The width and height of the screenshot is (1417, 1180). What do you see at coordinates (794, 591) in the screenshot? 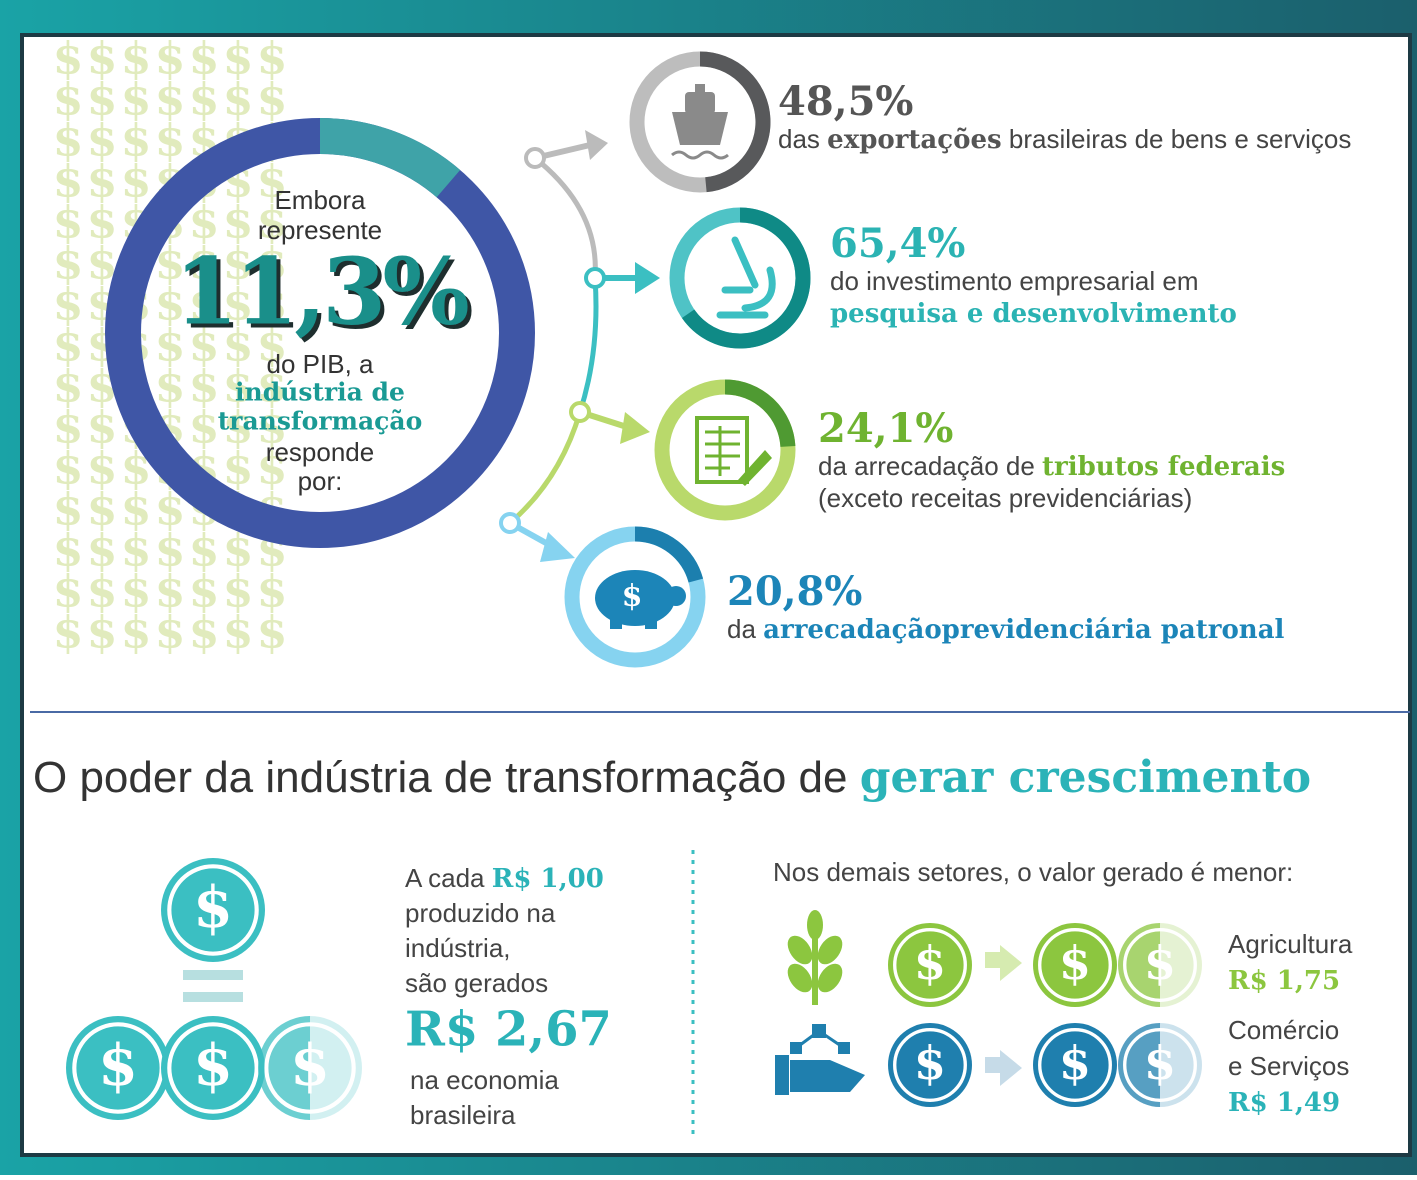
I see `stat-value: 20,8%` at bounding box center [794, 591].